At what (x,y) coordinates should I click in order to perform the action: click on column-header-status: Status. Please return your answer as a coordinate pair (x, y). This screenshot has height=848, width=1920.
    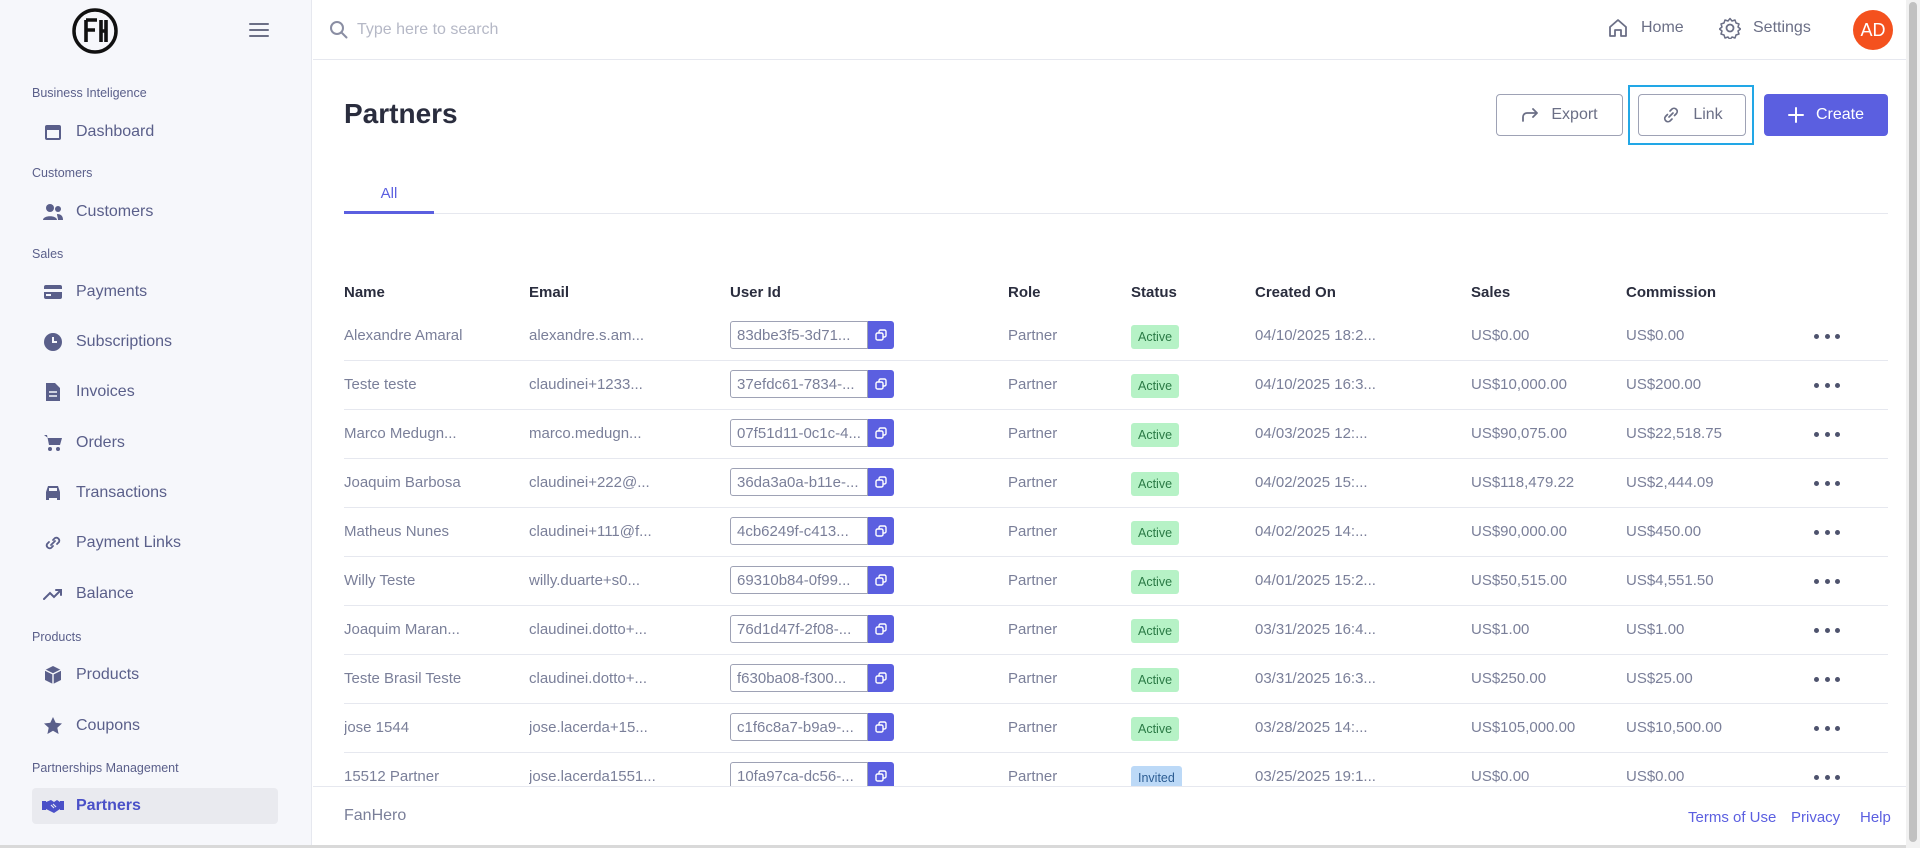
    Looking at the image, I should click on (1154, 292).